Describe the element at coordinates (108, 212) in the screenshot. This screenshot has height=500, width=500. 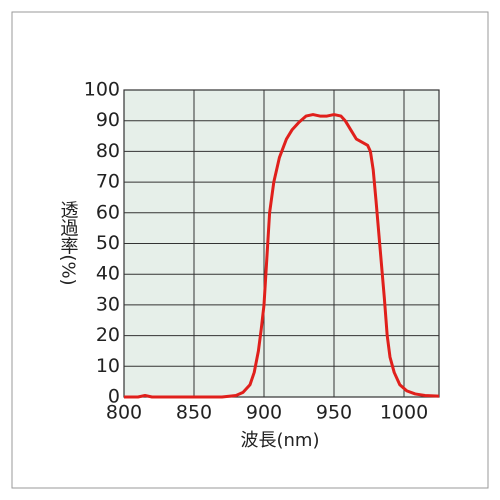
I see `y-tick-label: 60` at that location.